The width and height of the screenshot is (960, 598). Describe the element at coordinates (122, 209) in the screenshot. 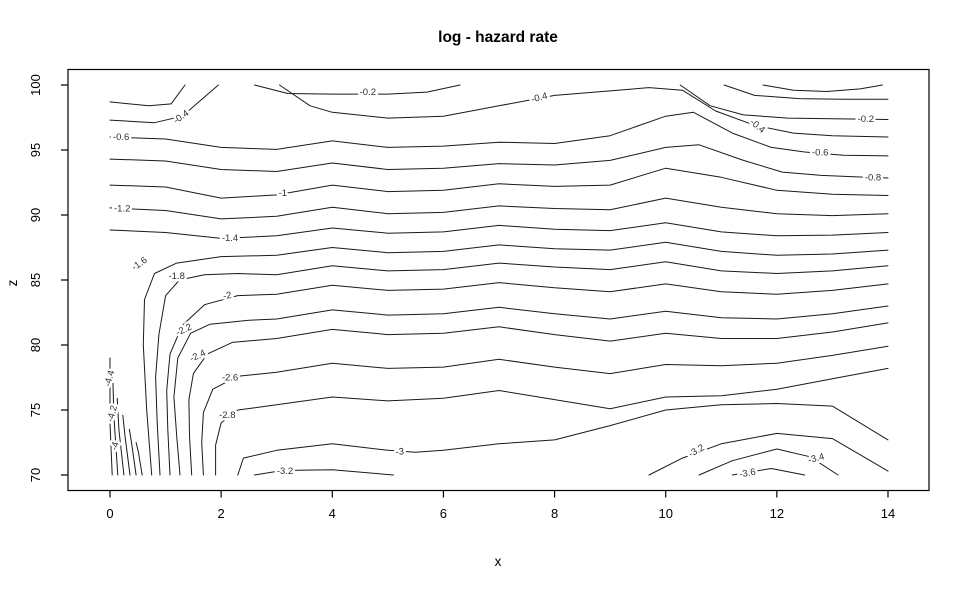

I see `contour-level-label: -1.2` at that location.